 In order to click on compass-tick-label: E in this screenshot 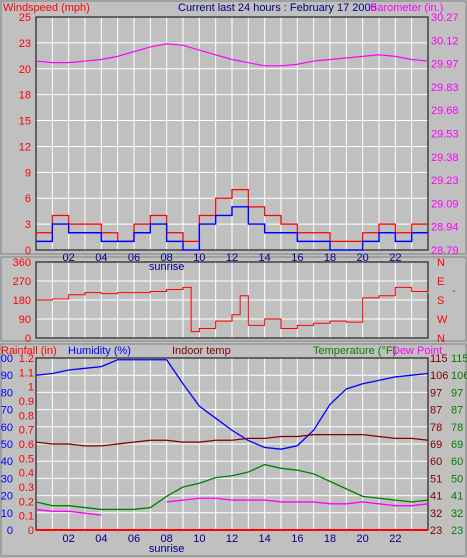, I will do `click(440, 282)`.